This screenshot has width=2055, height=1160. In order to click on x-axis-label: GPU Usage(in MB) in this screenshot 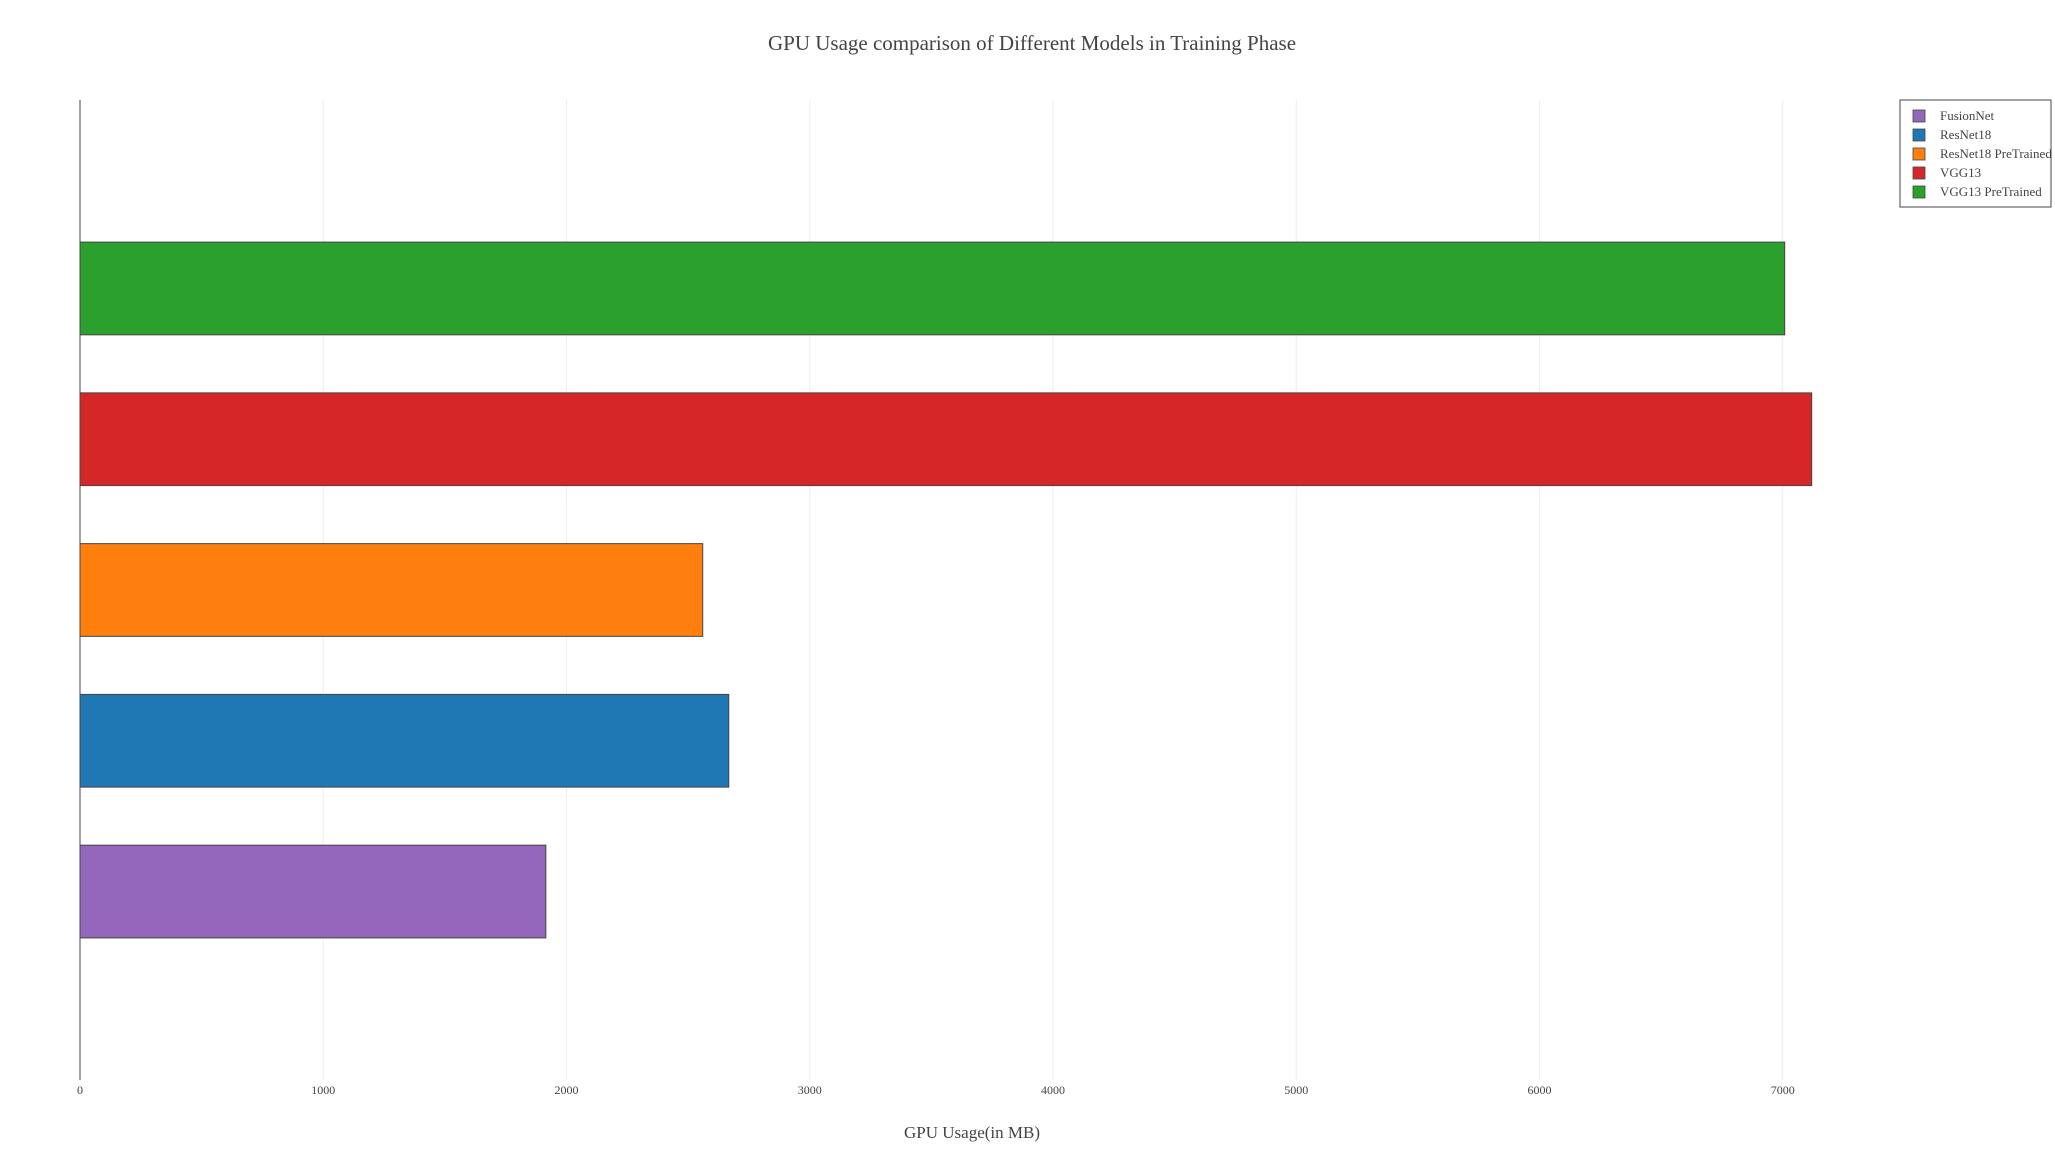, I will do `click(972, 1132)`.